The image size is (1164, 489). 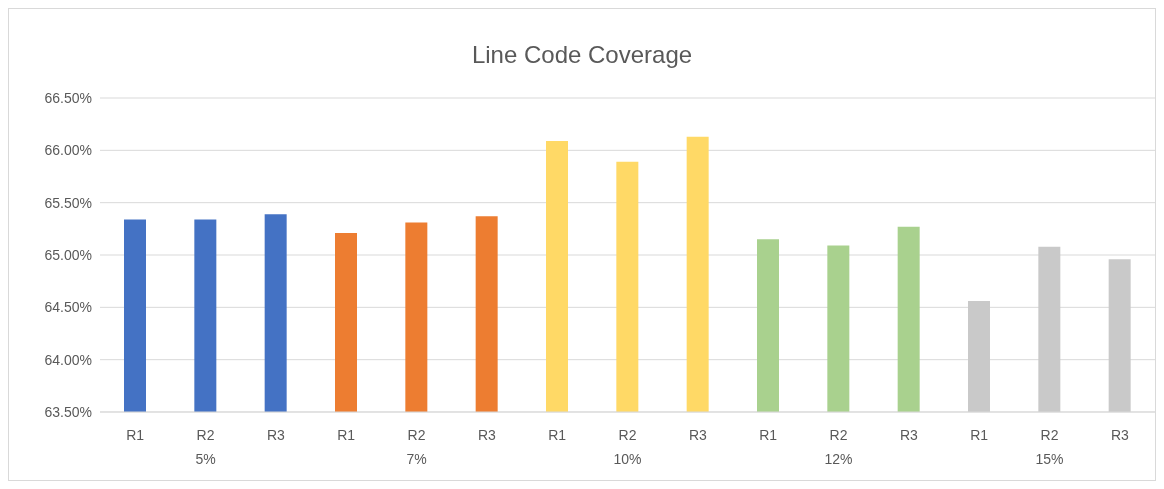 I want to click on text: 5%, so click(x=205, y=459).